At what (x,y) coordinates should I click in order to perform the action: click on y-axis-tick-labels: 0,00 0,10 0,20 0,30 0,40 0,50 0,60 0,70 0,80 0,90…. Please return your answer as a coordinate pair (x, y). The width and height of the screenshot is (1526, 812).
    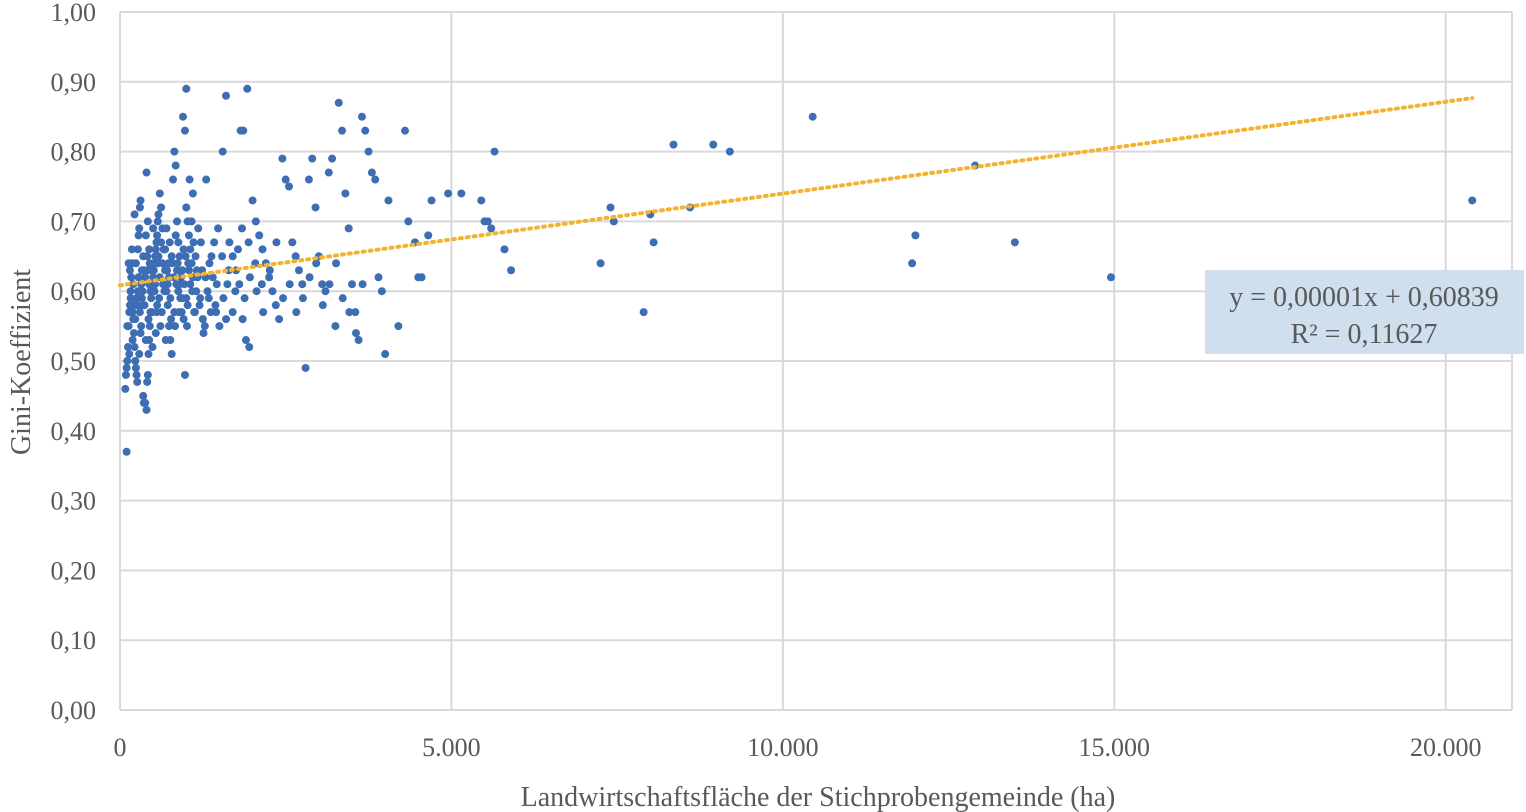
    Looking at the image, I should click on (74, 362).